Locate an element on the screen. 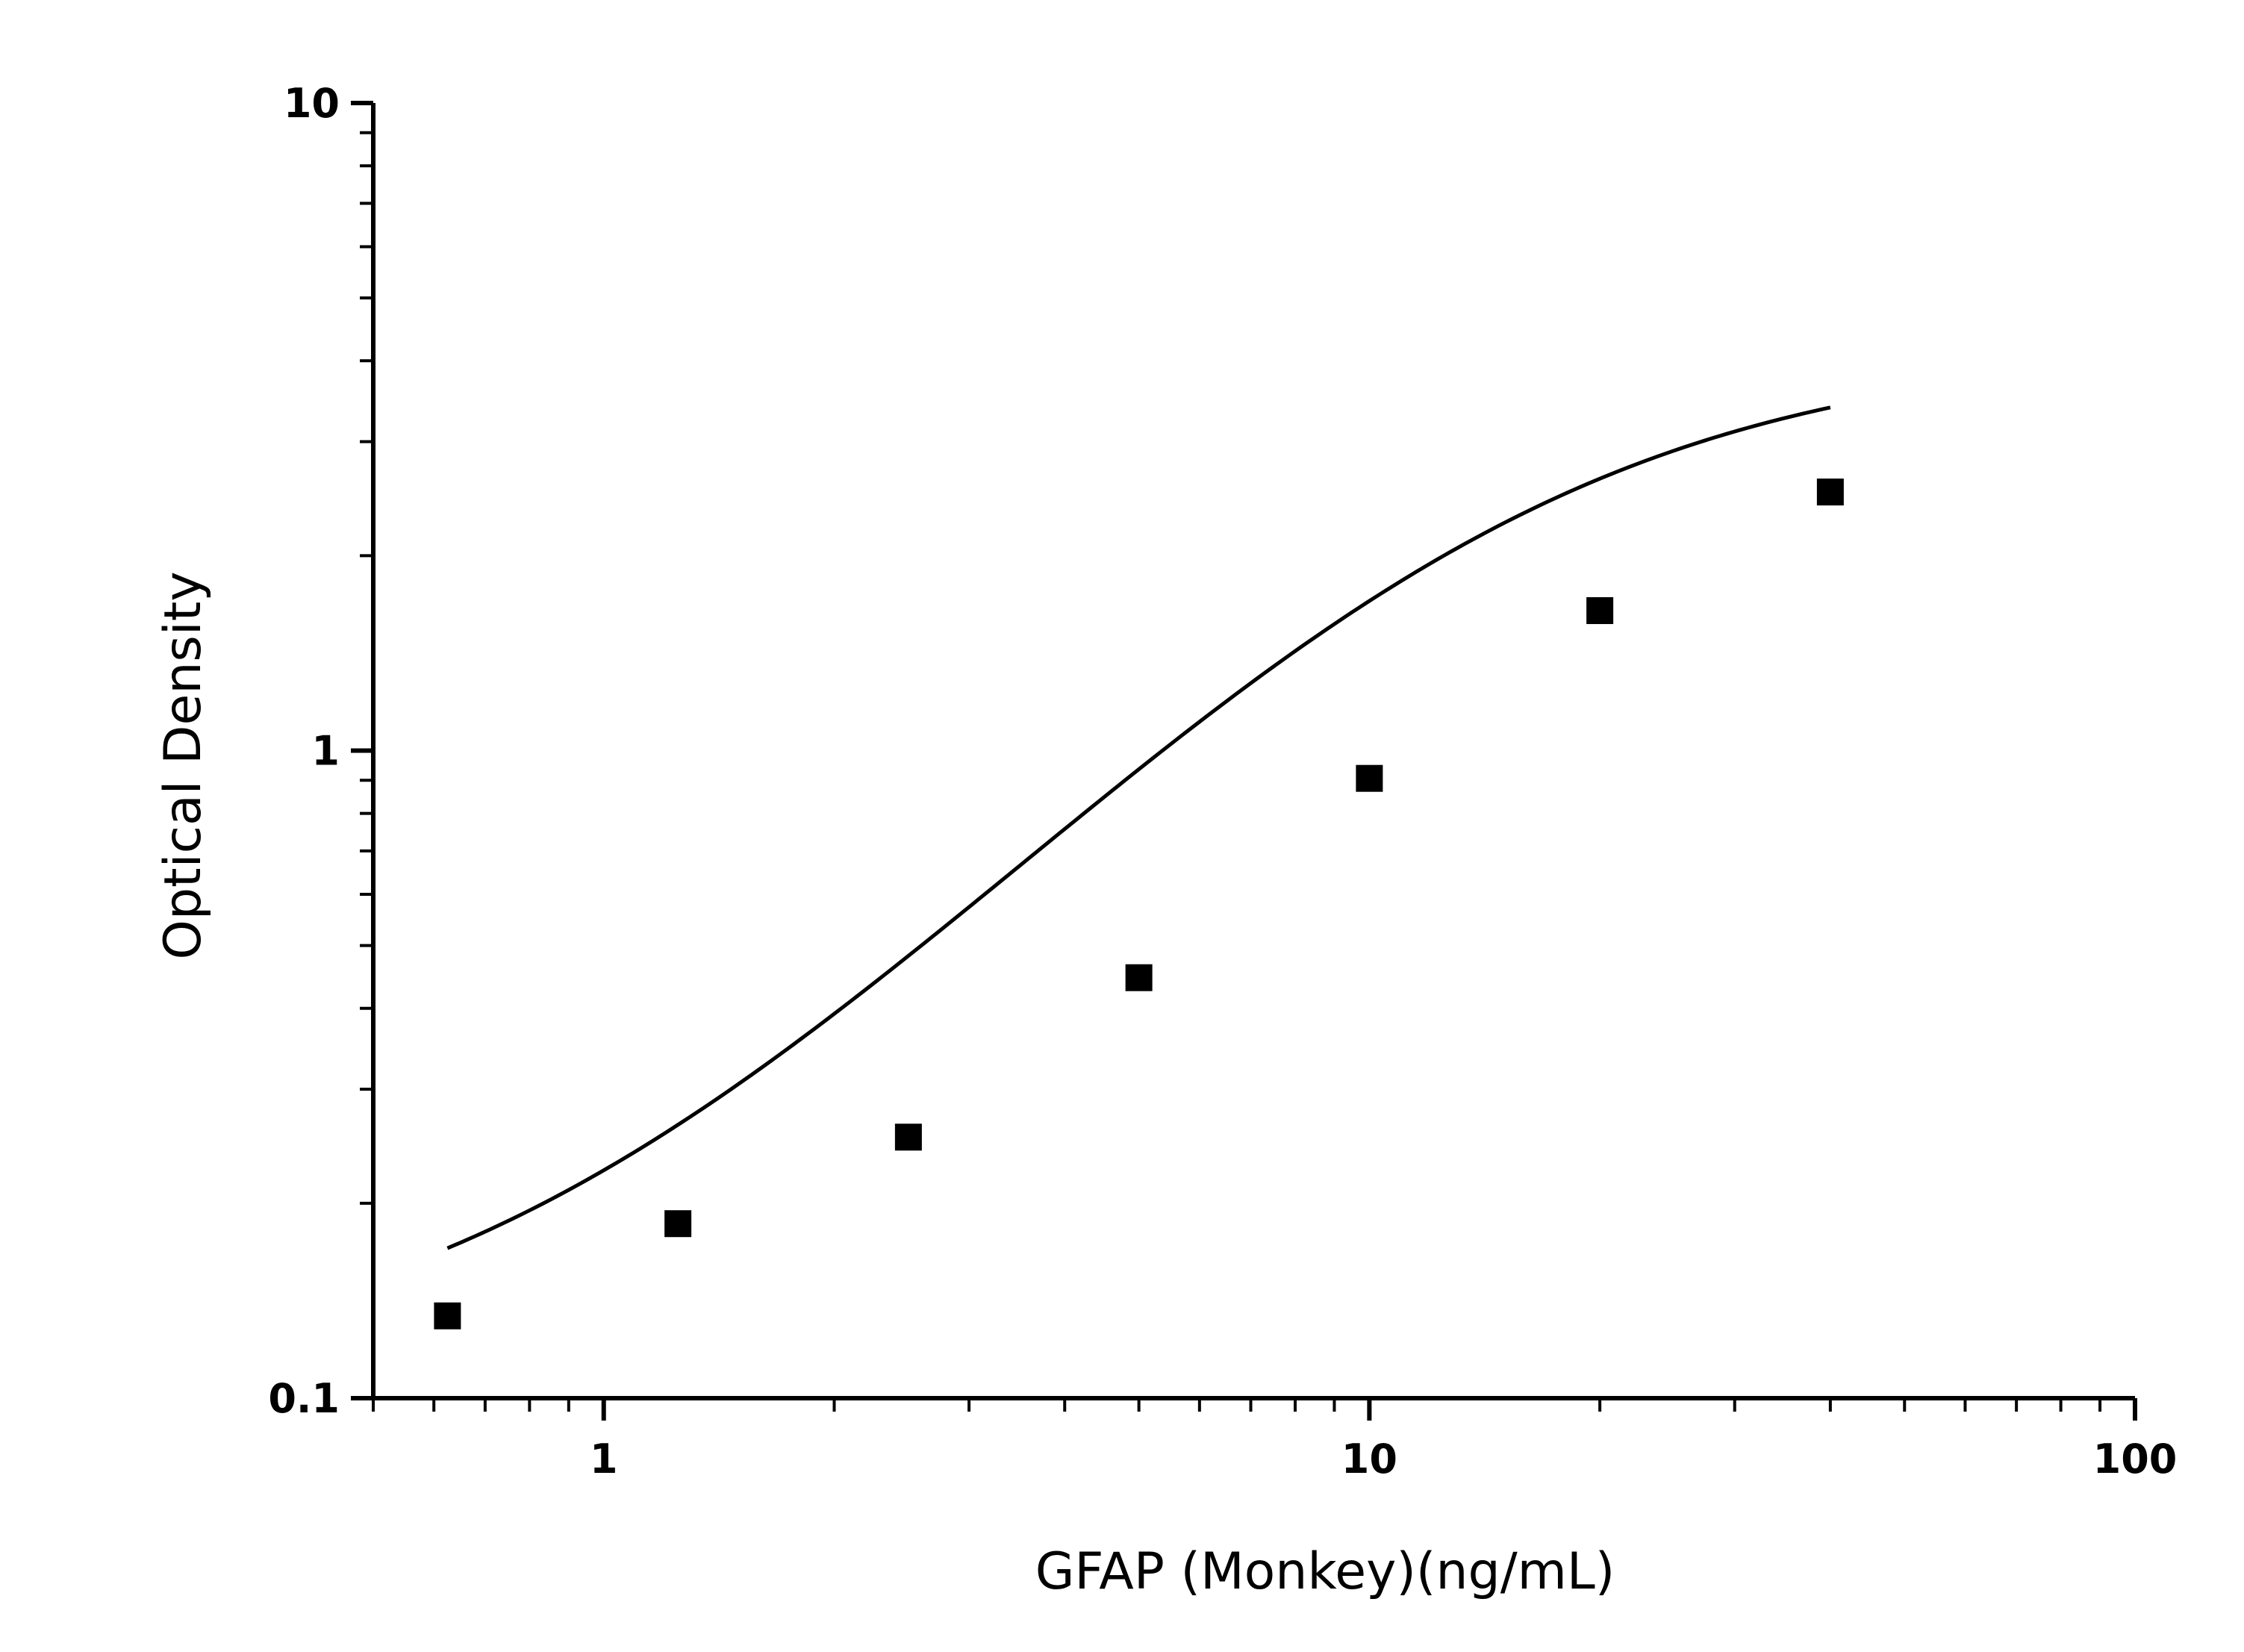 The height and width of the screenshot is (1652, 2244). x-tick-label: 100 is located at coordinates (2135, 1460).